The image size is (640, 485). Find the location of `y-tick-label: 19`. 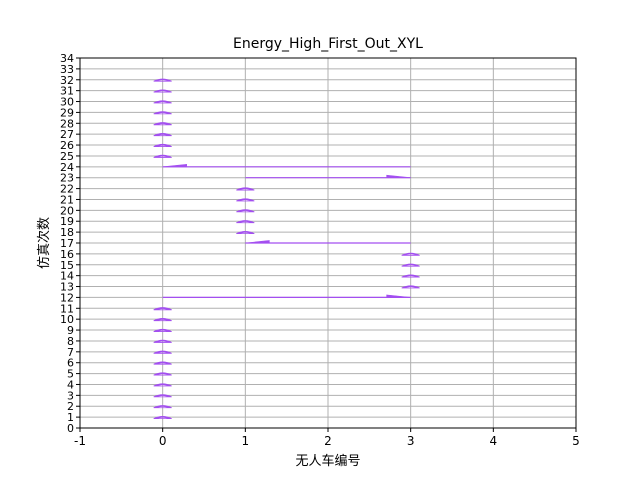

y-tick-label: 19 is located at coordinates (67, 221).